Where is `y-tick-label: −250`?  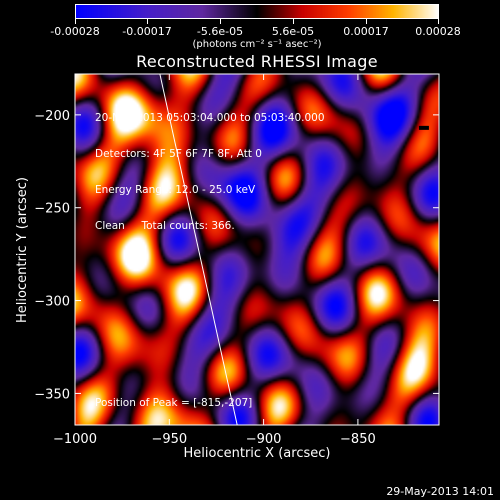 y-tick-label: −250 is located at coordinates (52, 209).